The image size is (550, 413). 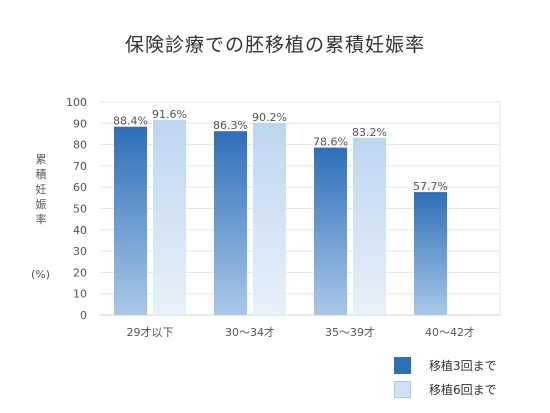 I want to click on y-tick-label: 10, so click(x=80, y=294).